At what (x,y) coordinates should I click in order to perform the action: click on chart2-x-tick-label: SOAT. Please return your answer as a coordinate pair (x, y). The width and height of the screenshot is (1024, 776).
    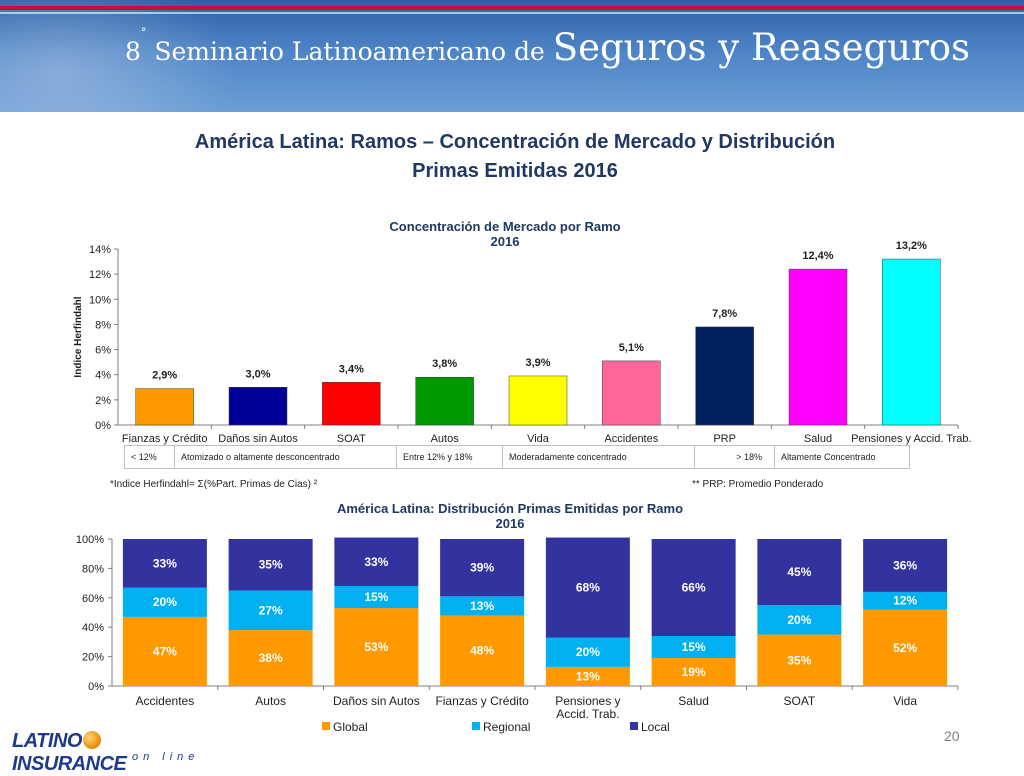
    Looking at the image, I should click on (799, 701).